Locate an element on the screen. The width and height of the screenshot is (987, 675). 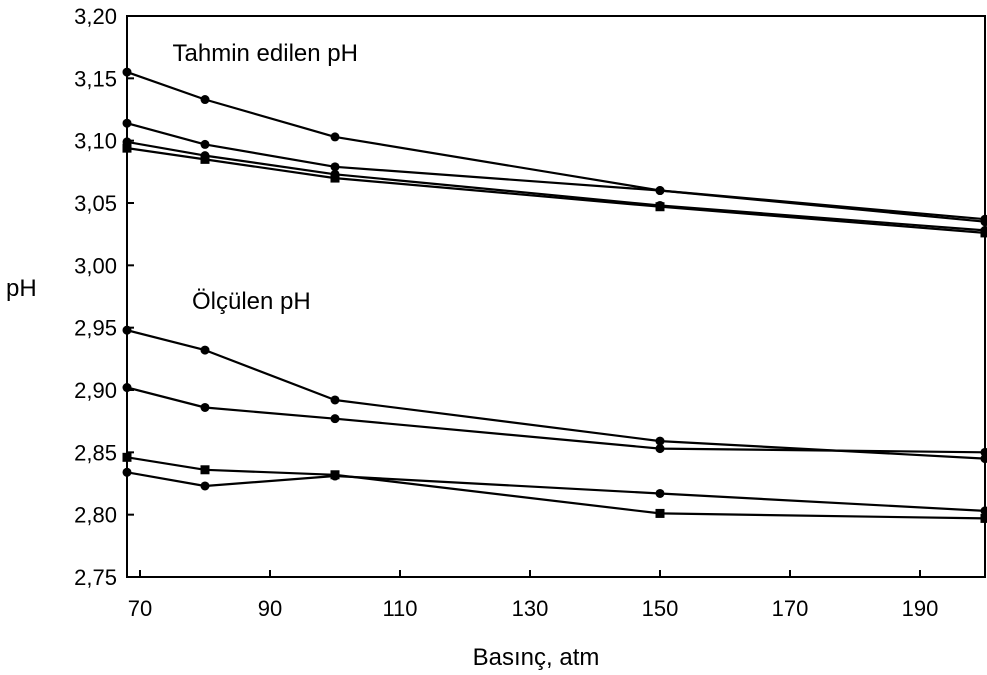
x-tick-label: 170 is located at coordinates (790, 608).